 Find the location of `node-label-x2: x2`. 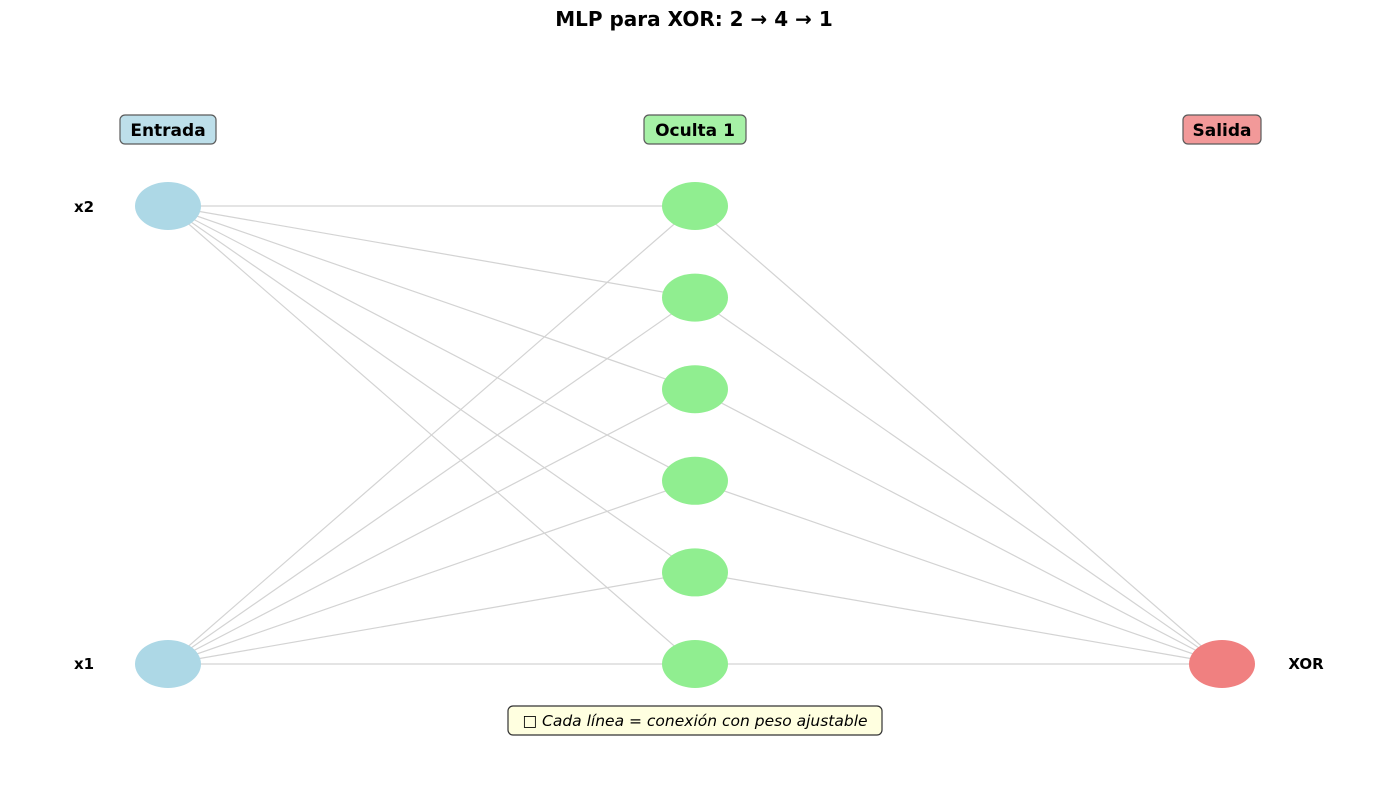

node-label-x2: x2 is located at coordinates (84, 207).